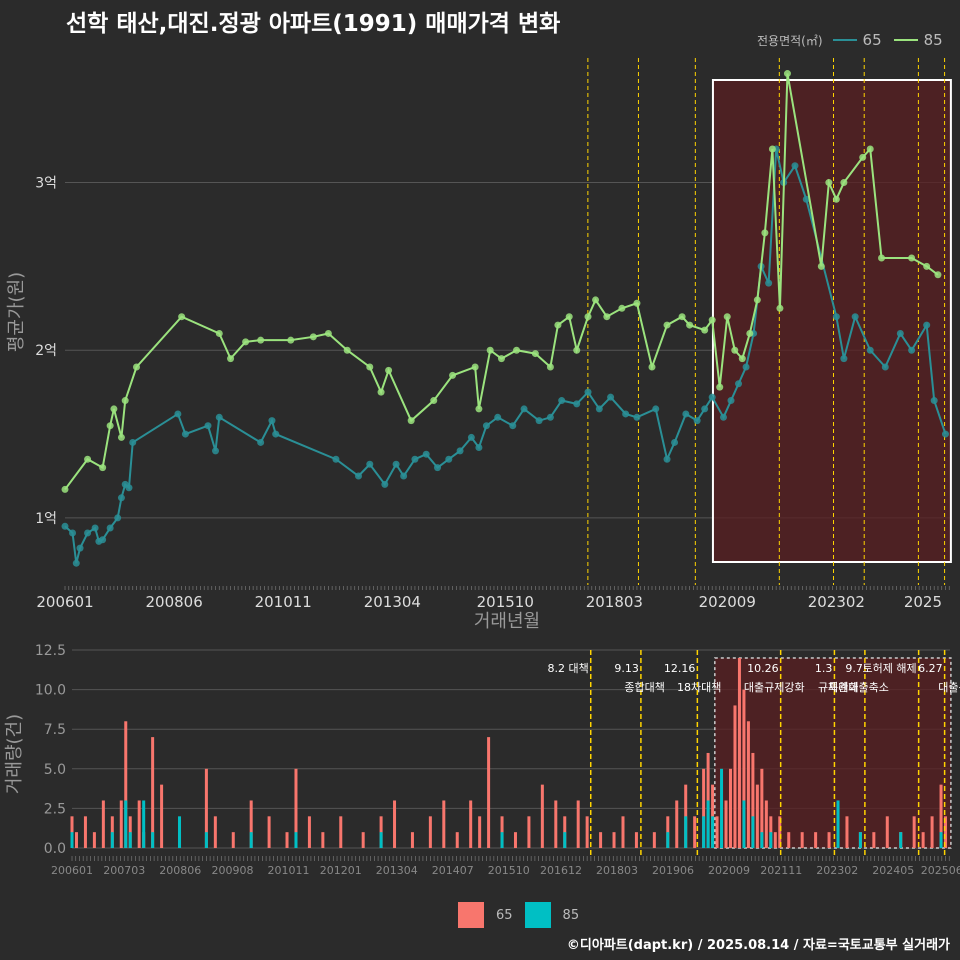 The height and width of the screenshot is (960, 960). Describe the element at coordinates (289, 870) in the screenshot. I see `x-tick-bottom-5: 201011` at that location.